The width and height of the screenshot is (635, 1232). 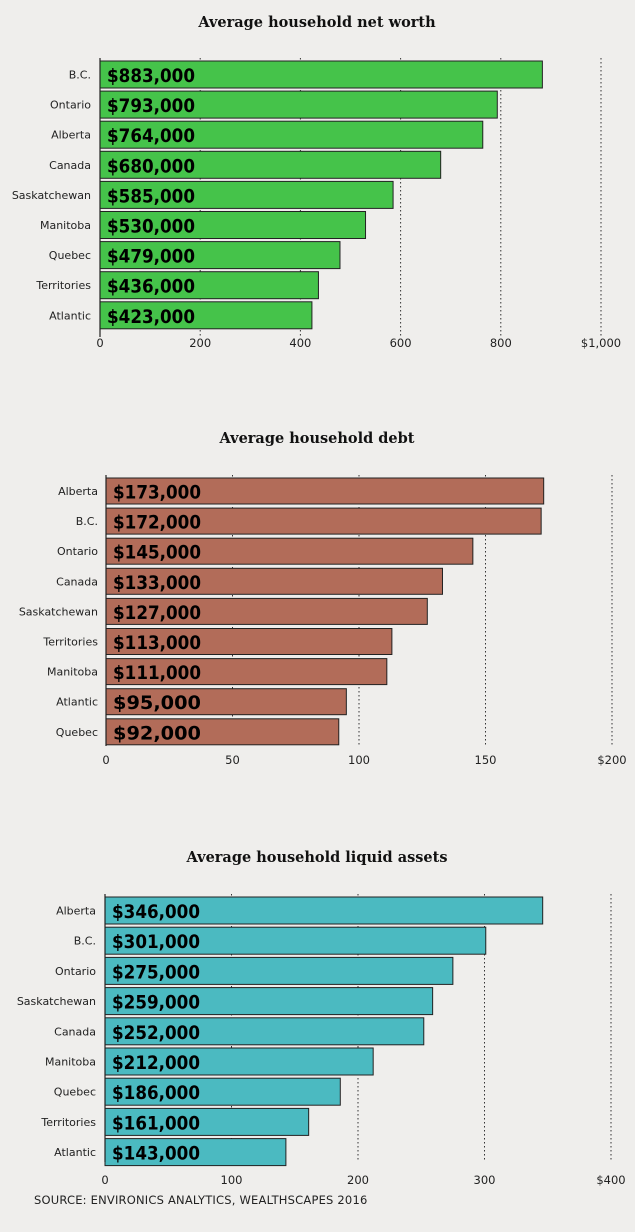 I want to click on value-label: $764,000, so click(x=151, y=136).